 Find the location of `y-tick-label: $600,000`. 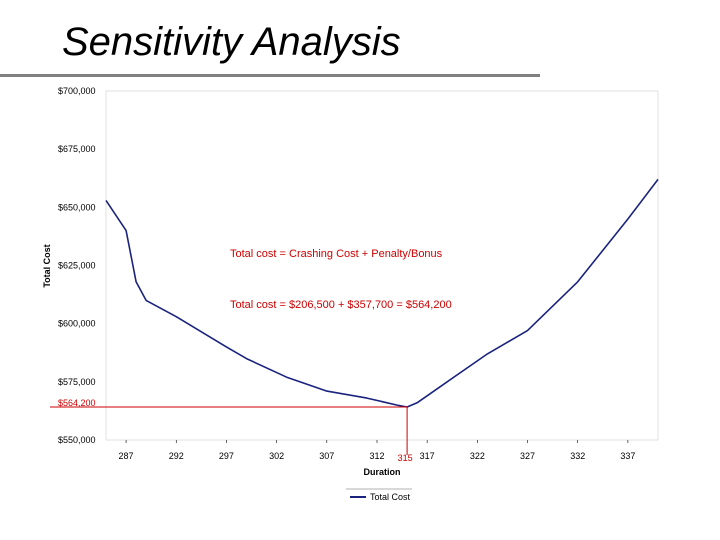

y-tick-label: $600,000 is located at coordinates (77, 324).